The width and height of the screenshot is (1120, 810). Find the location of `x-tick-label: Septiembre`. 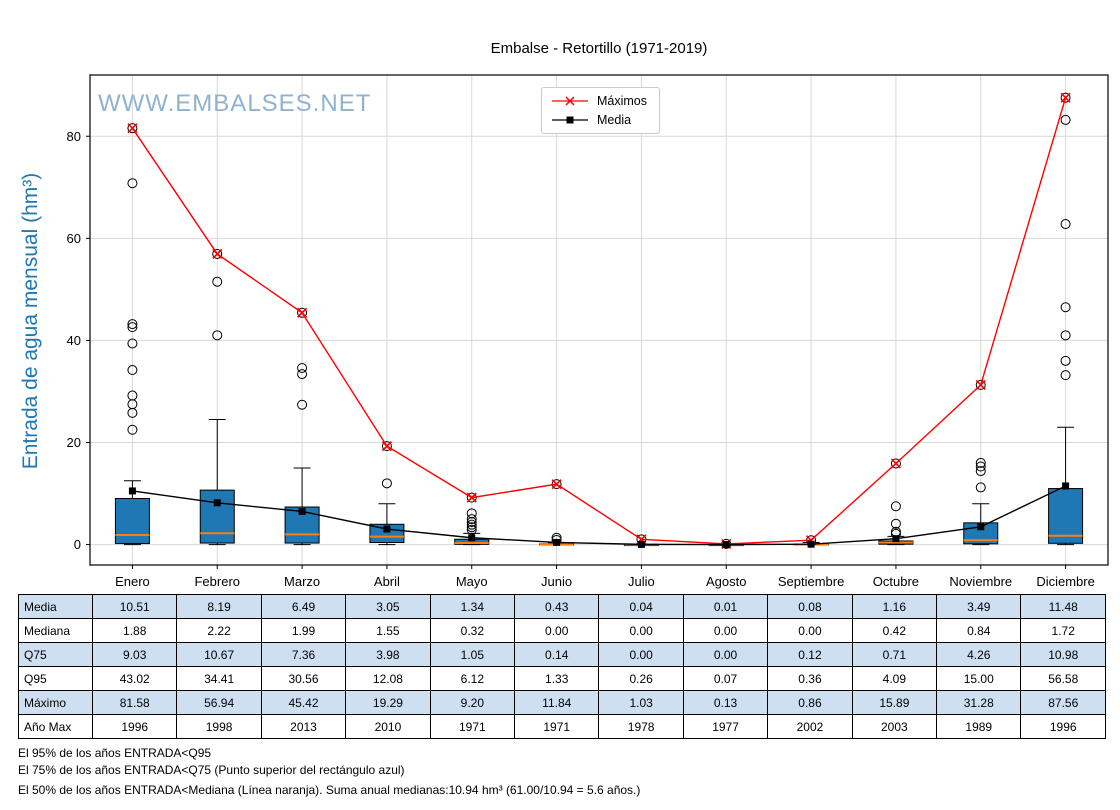

x-tick-label: Septiembre is located at coordinates (811, 581).